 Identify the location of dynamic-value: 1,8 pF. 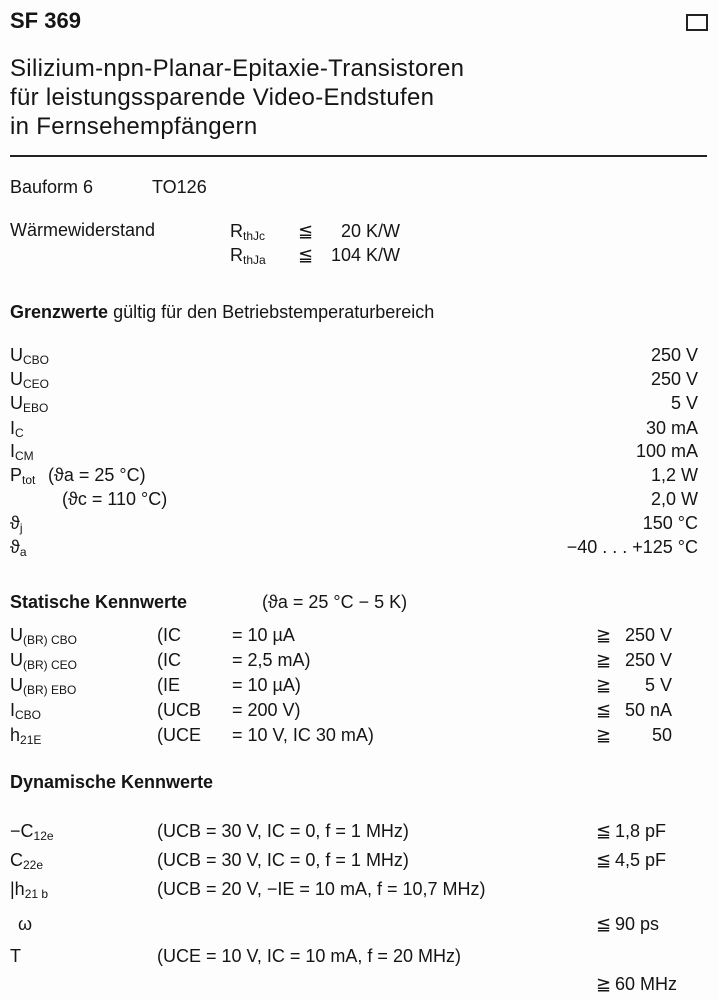
(641, 831).